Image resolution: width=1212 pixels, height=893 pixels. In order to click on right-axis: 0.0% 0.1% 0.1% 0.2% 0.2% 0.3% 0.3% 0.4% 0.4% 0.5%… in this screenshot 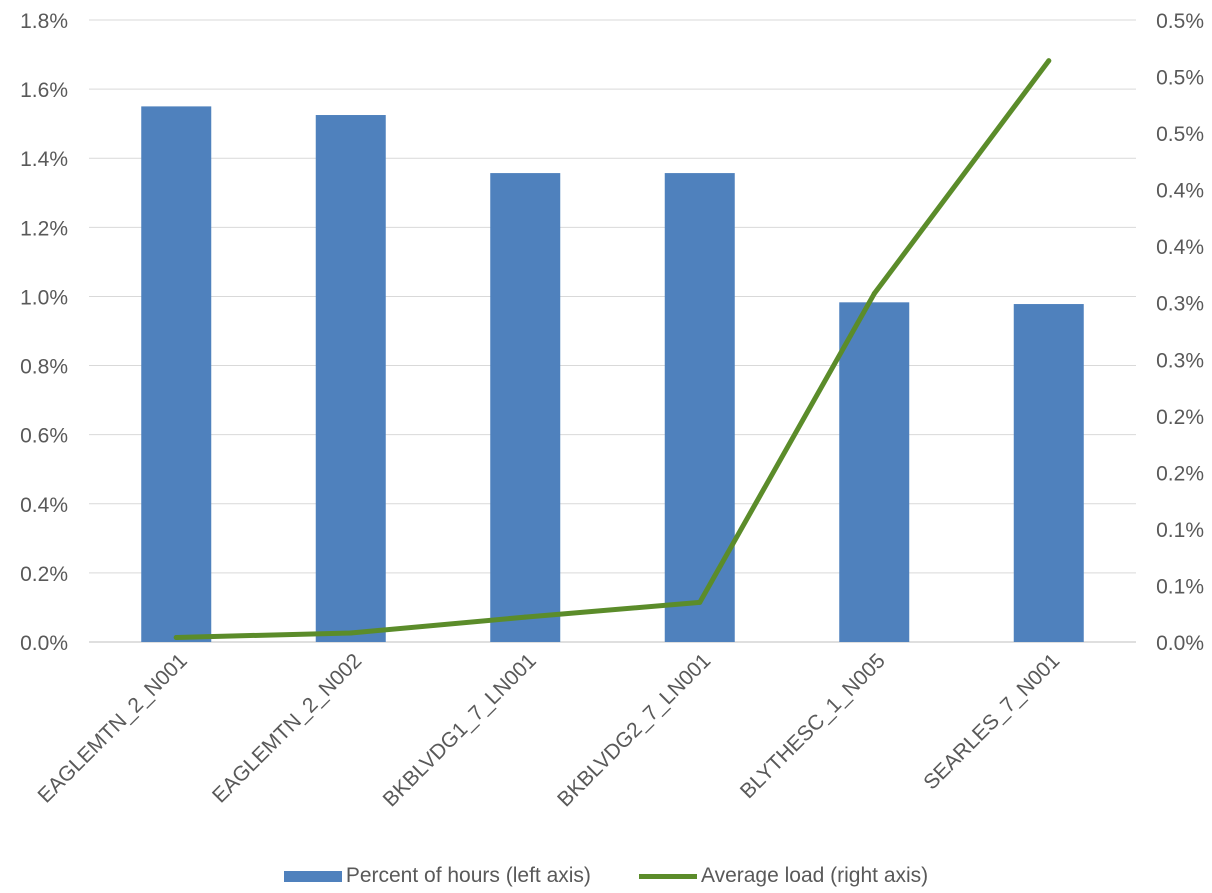, I will do `click(1180, 332)`.